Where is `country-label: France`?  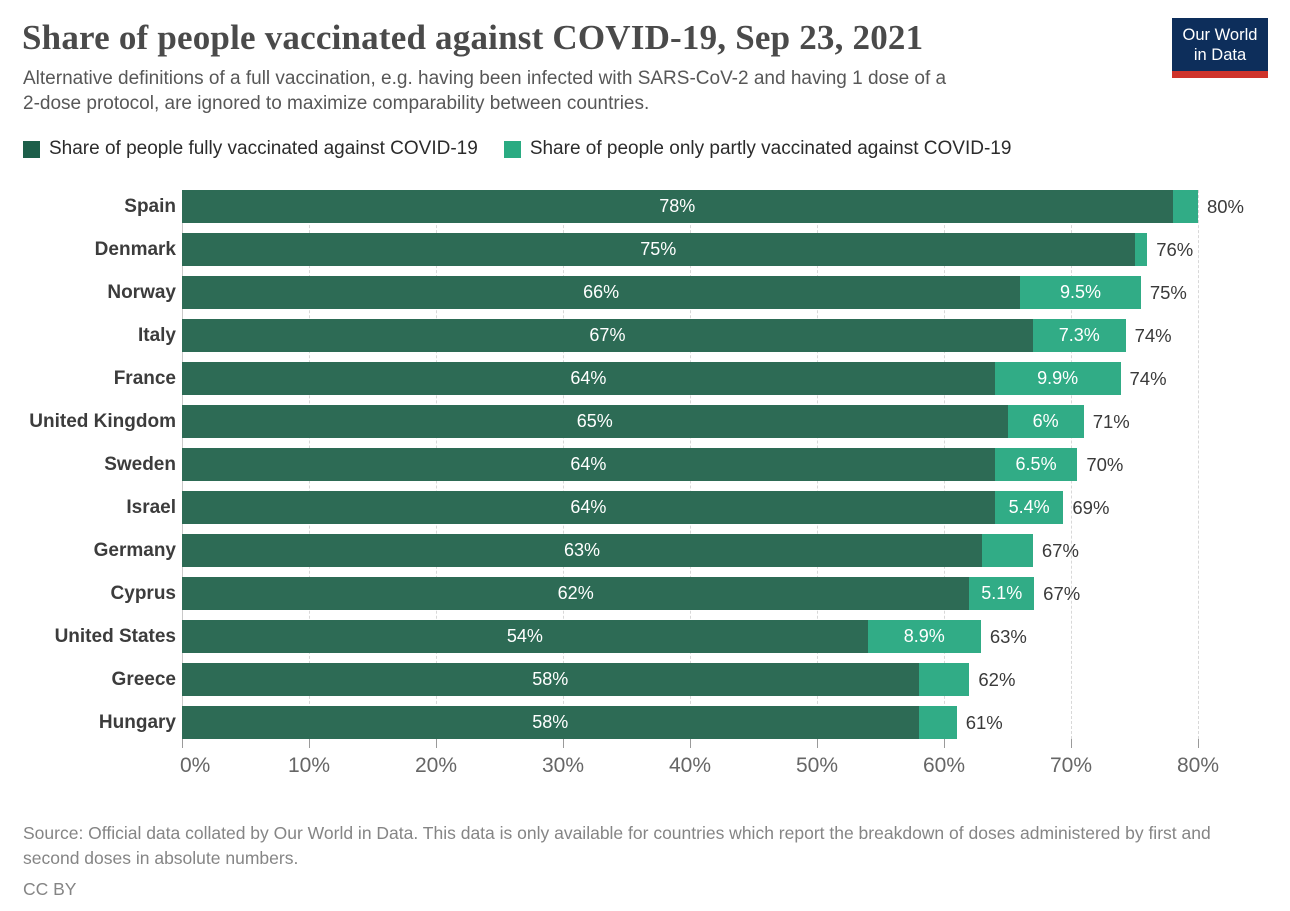
country-label: France is located at coordinates (144, 378).